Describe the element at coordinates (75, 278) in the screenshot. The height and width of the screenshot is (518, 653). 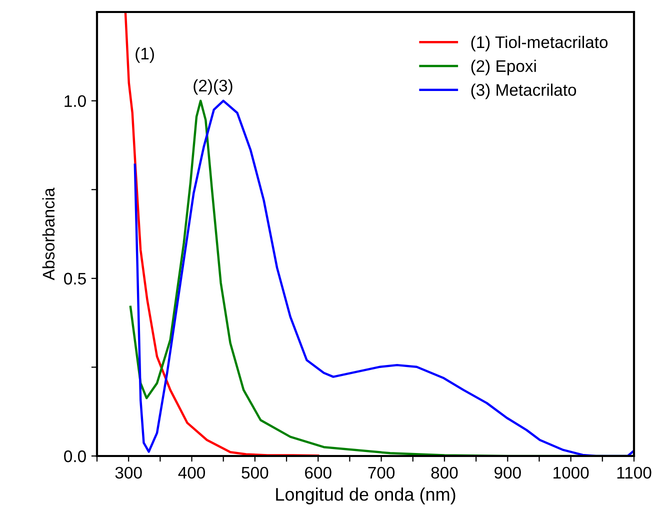
I see `y-tick-label: 0.5` at that location.